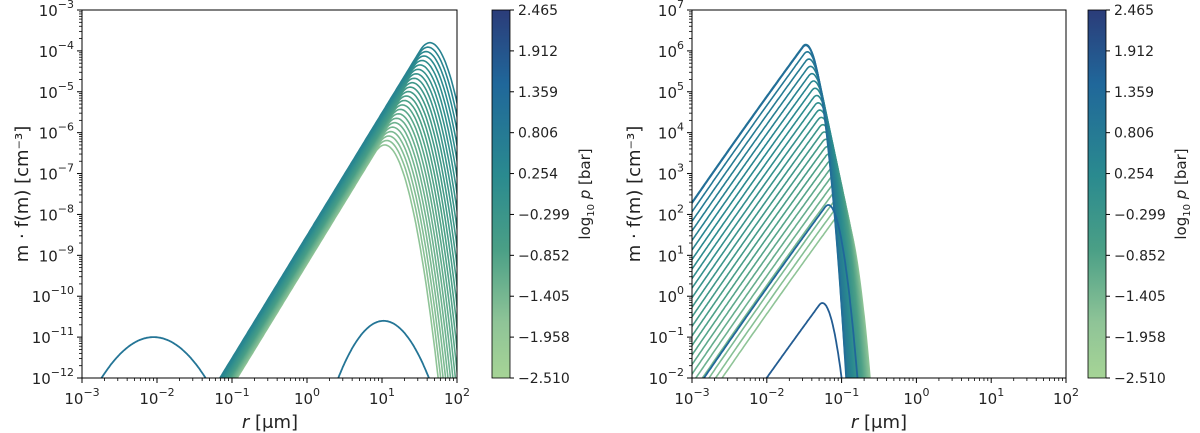 The height and width of the screenshot is (433, 1200). Describe the element at coordinates (56, 213) in the screenshot. I see `left-ytick-label: 10⁻⁸` at that location.